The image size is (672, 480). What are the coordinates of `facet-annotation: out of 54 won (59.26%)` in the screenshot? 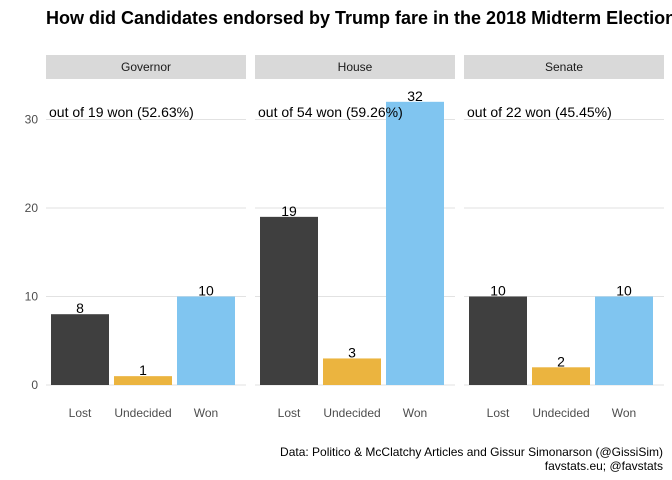 It's located at (330, 112).